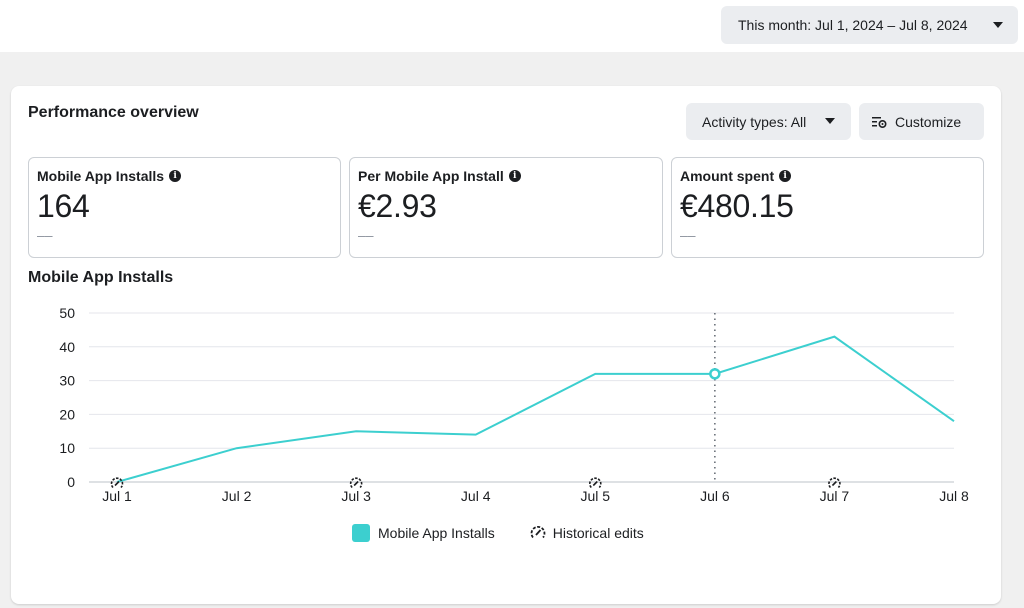 The height and width of the screenshot is (608, 1024). Describe the element at coordinates (498, 533) in the screenshot. I see `chart-legend: Mobile App Installs Historical edits` at that location.